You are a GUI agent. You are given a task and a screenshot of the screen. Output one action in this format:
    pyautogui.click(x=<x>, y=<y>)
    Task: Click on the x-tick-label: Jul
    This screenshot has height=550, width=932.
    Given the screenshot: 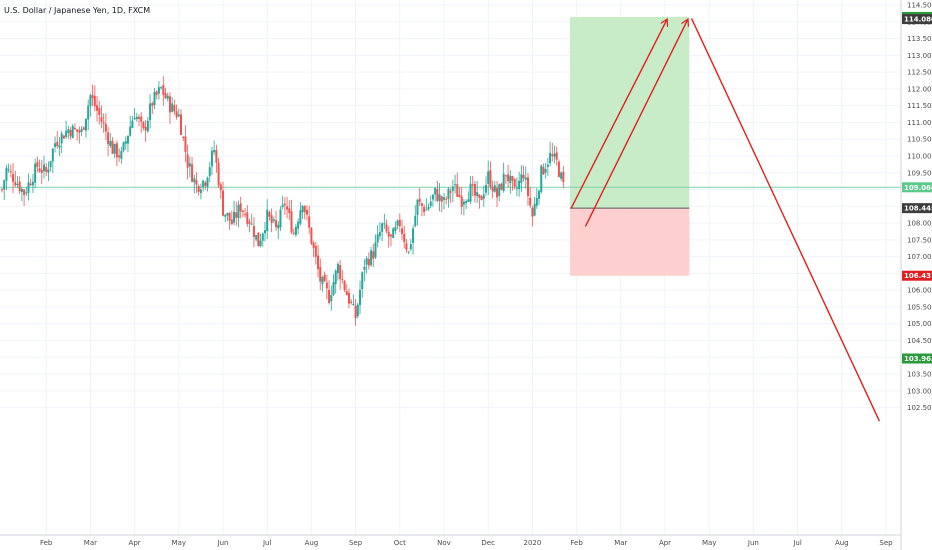 What is the action you would take?
    pyautogui.click(x=797, y=543)
    